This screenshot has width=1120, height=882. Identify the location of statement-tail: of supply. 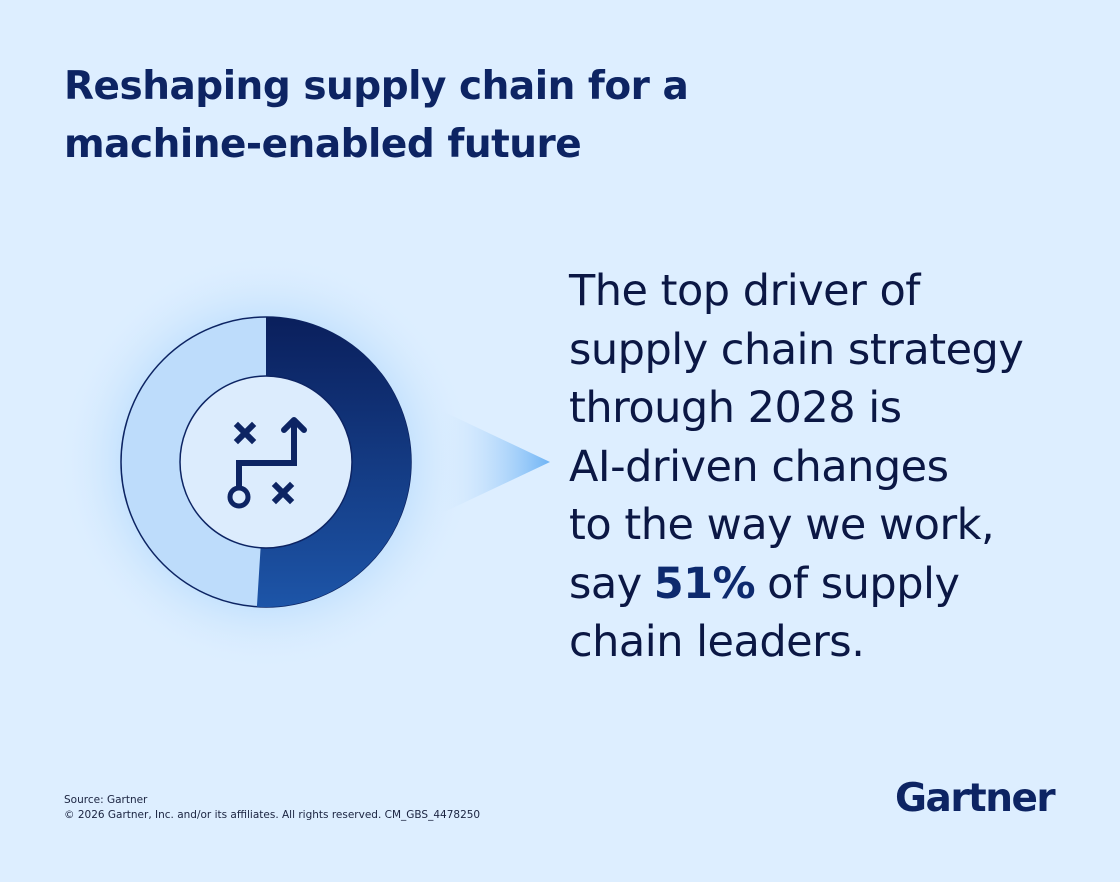
(863, 583).